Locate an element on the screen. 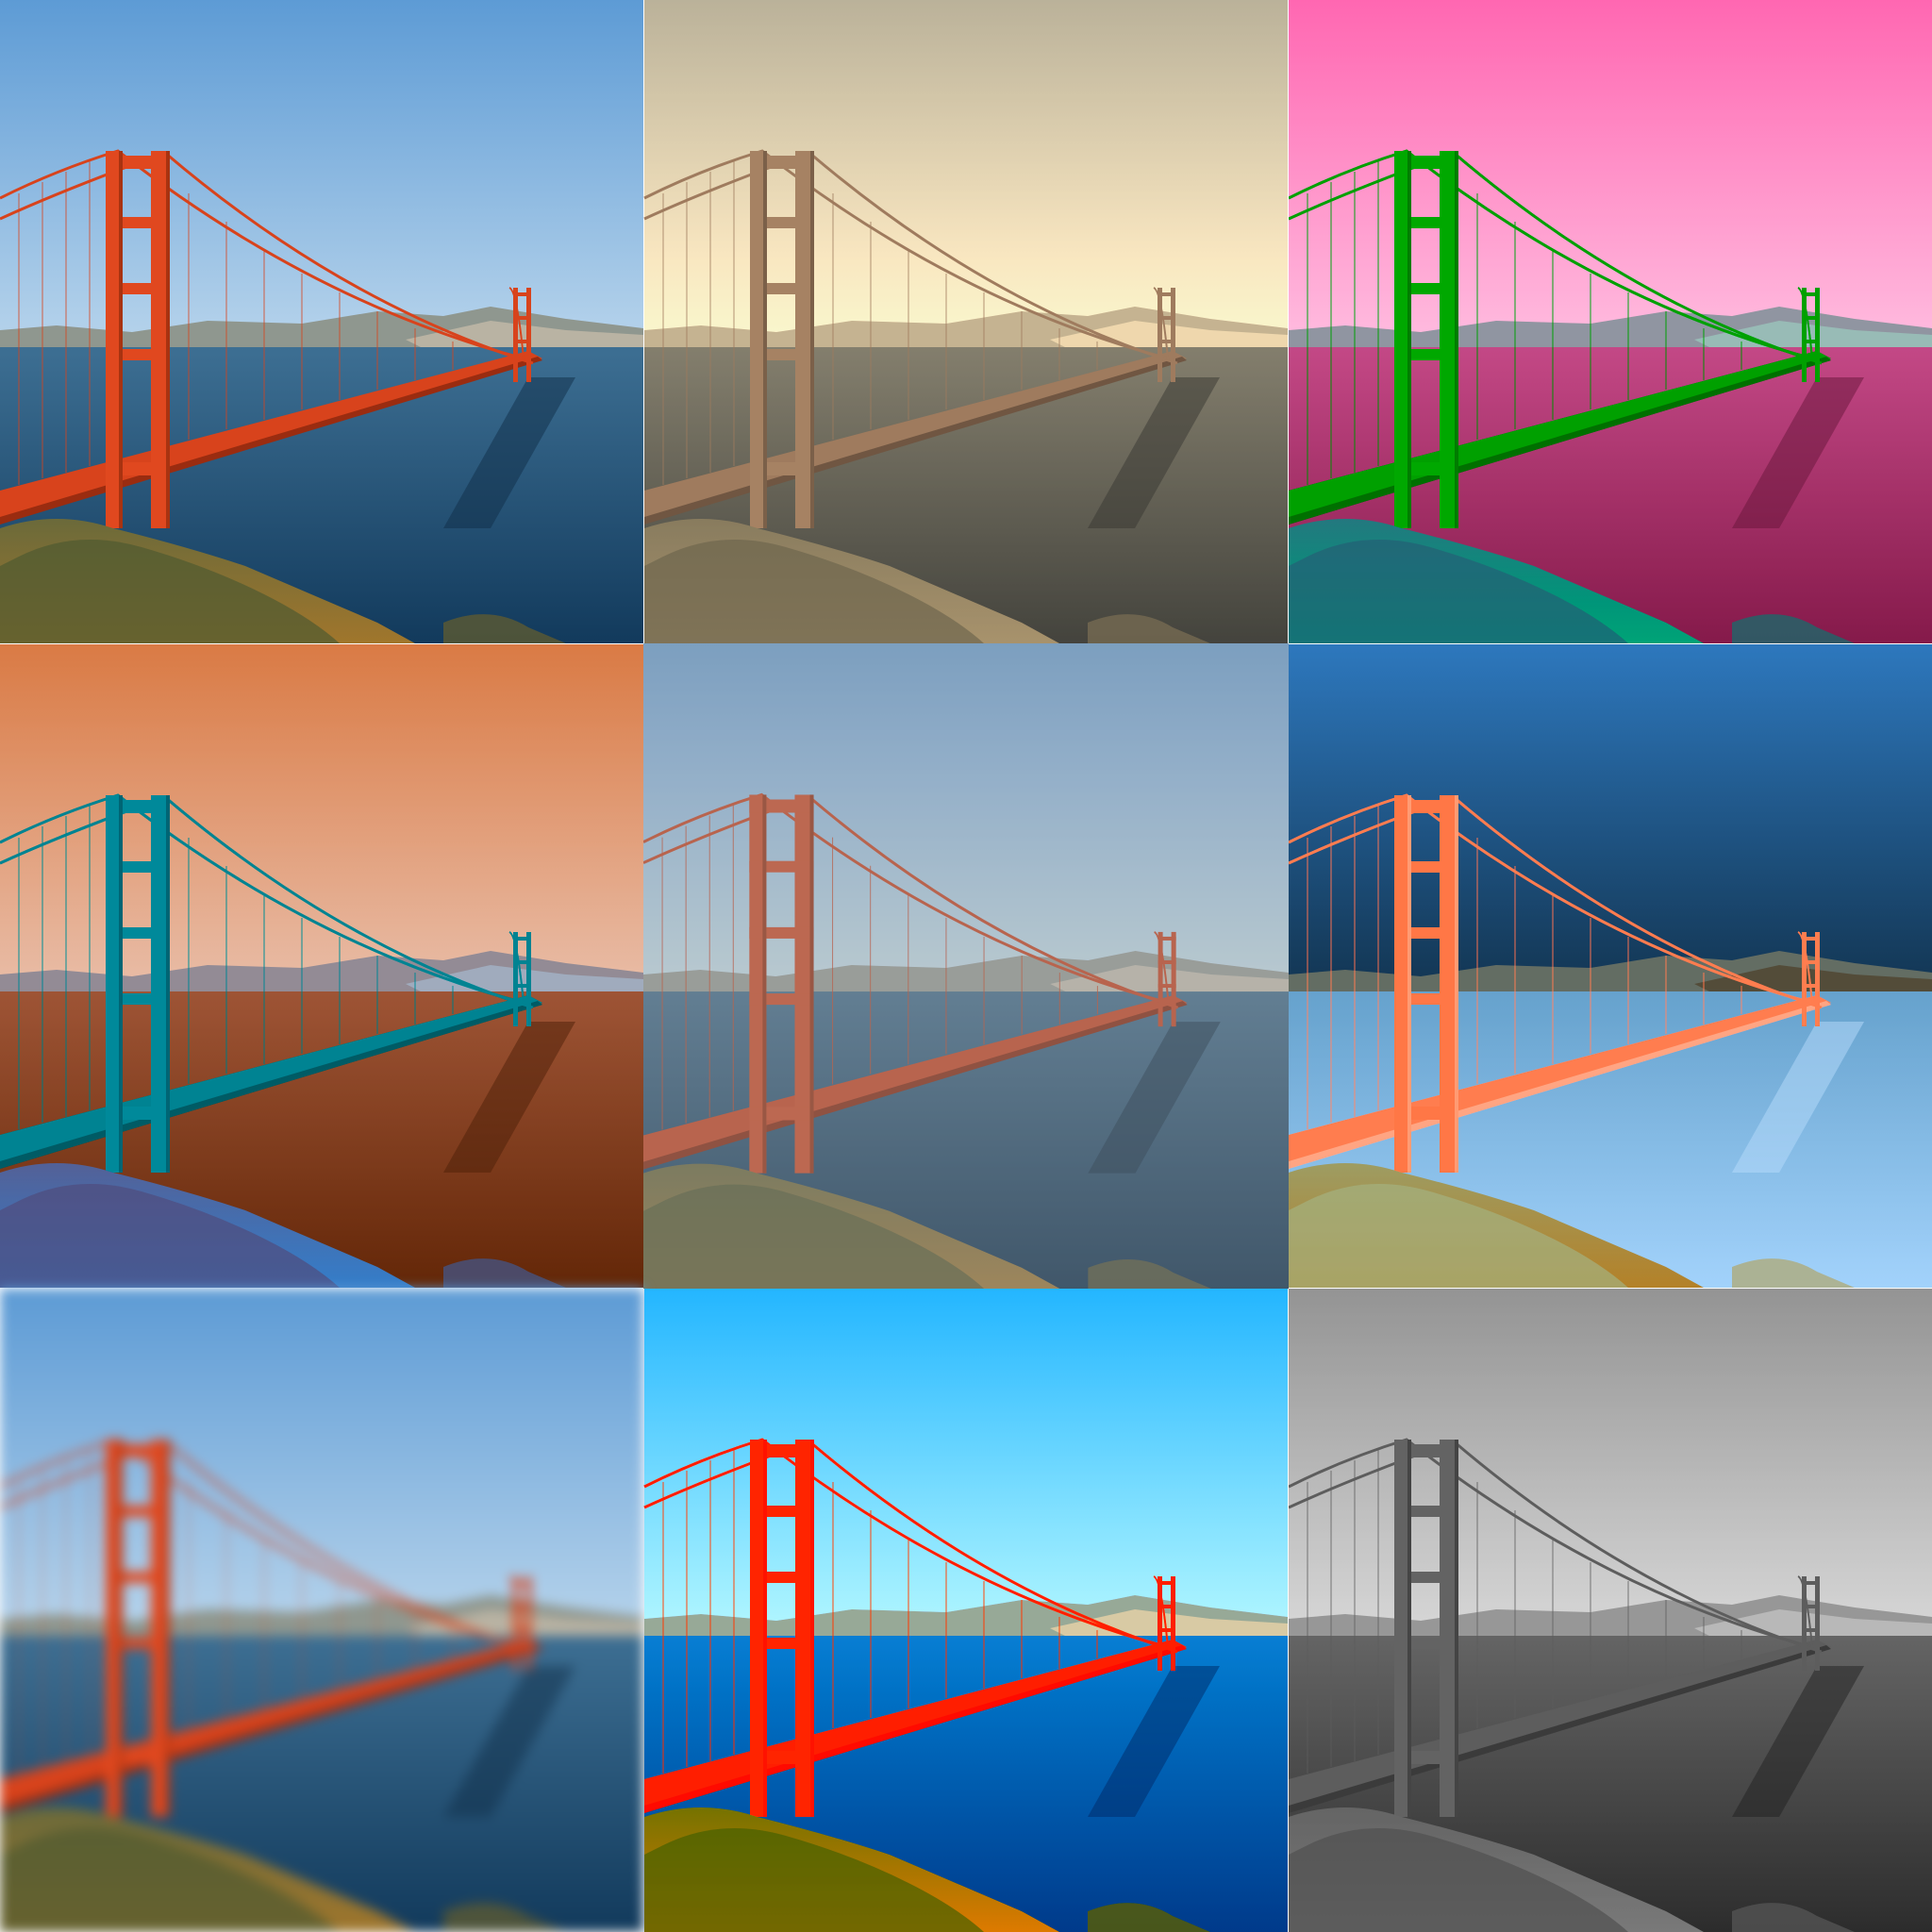 The height and width of the screenshot is (1932, 1932). tile-faded is located at coordinates (966, 966).